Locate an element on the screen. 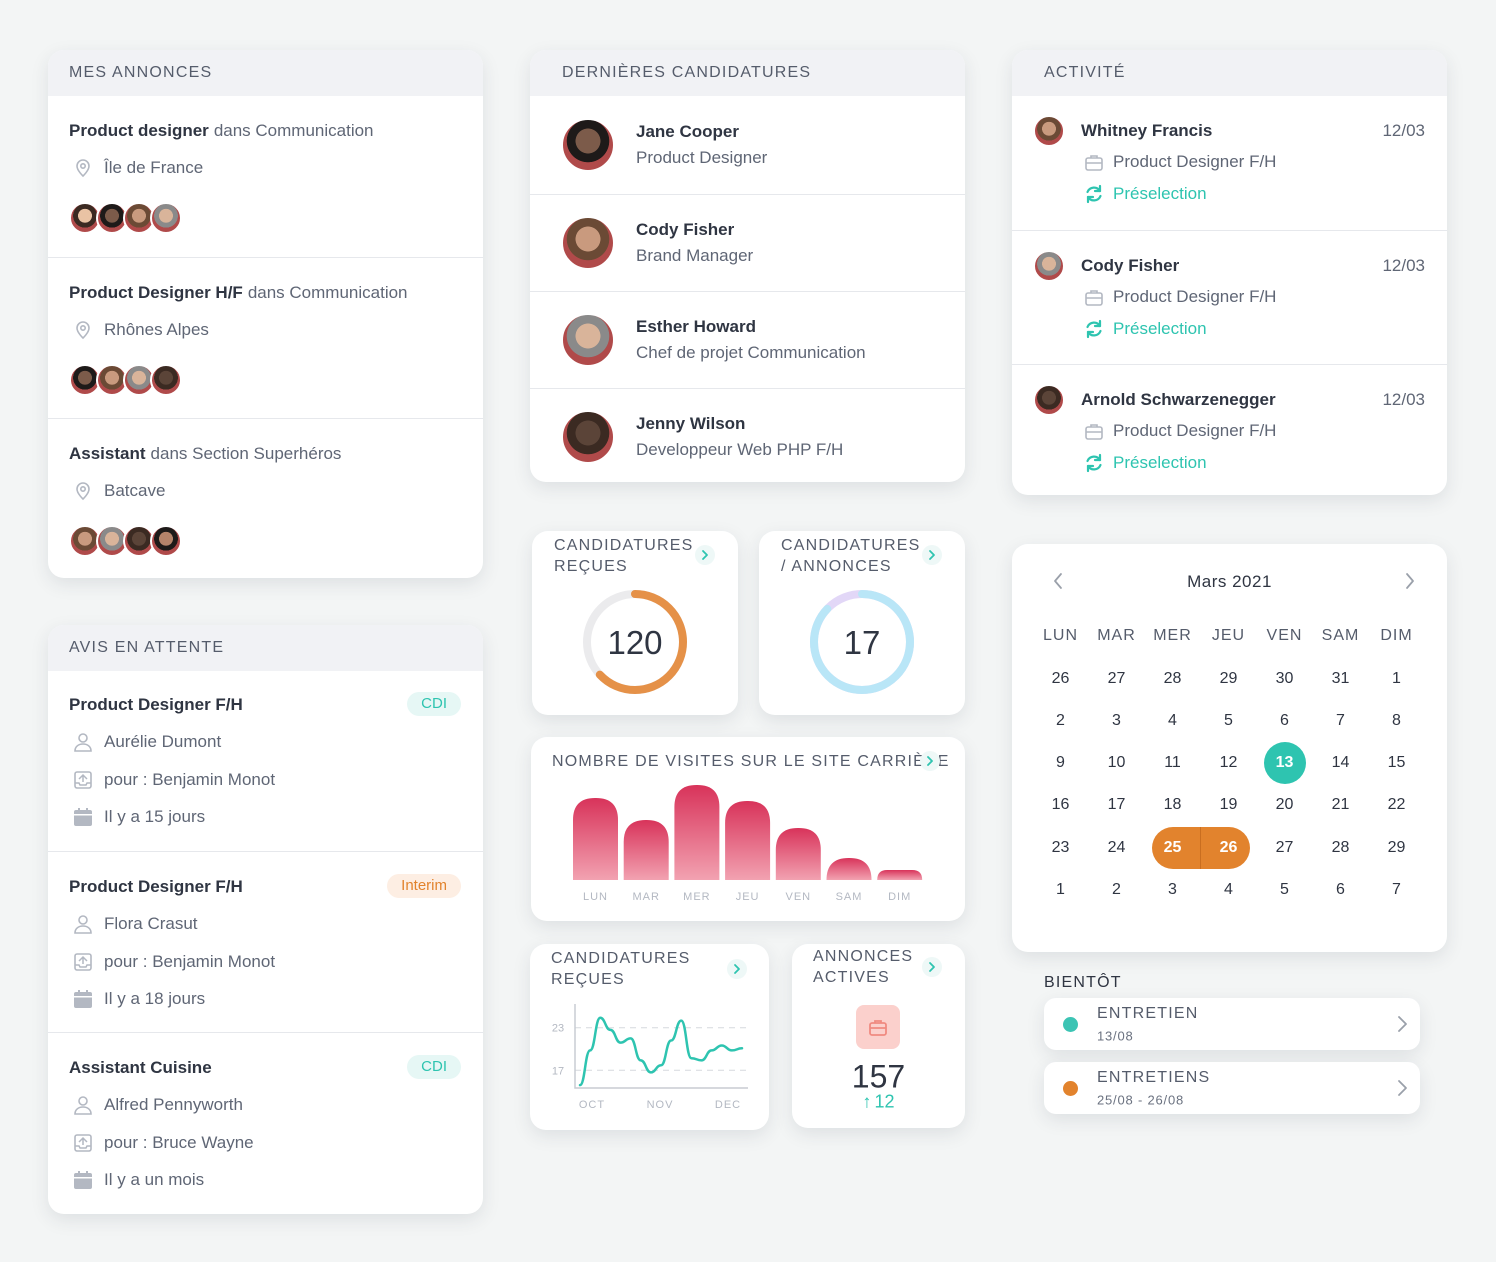  calendar-day: 24 is located at coordinates (1116, 847).